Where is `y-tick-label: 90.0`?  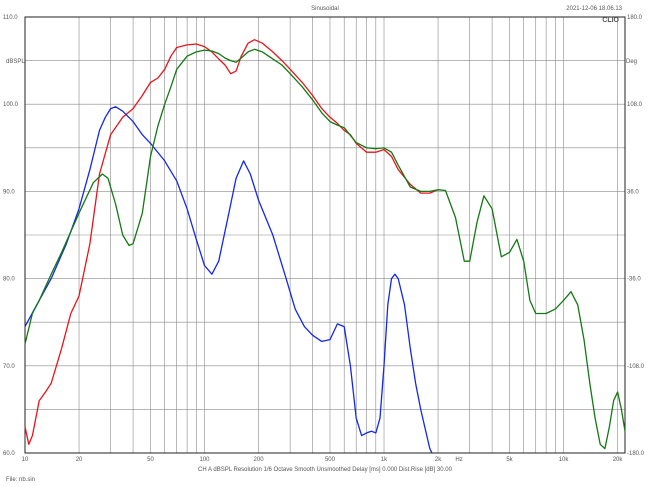 y-tick-label: 90.0 is located at coordinates (9, 192).